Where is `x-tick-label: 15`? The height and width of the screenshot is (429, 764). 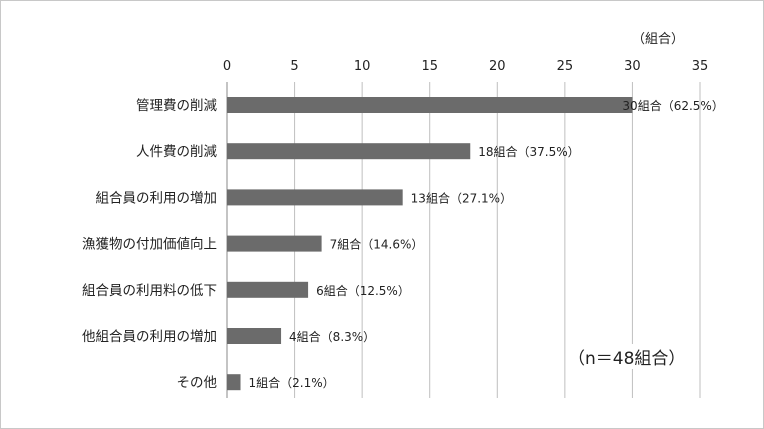
x-tick-label: 15 is located at coordinates (429, 66).